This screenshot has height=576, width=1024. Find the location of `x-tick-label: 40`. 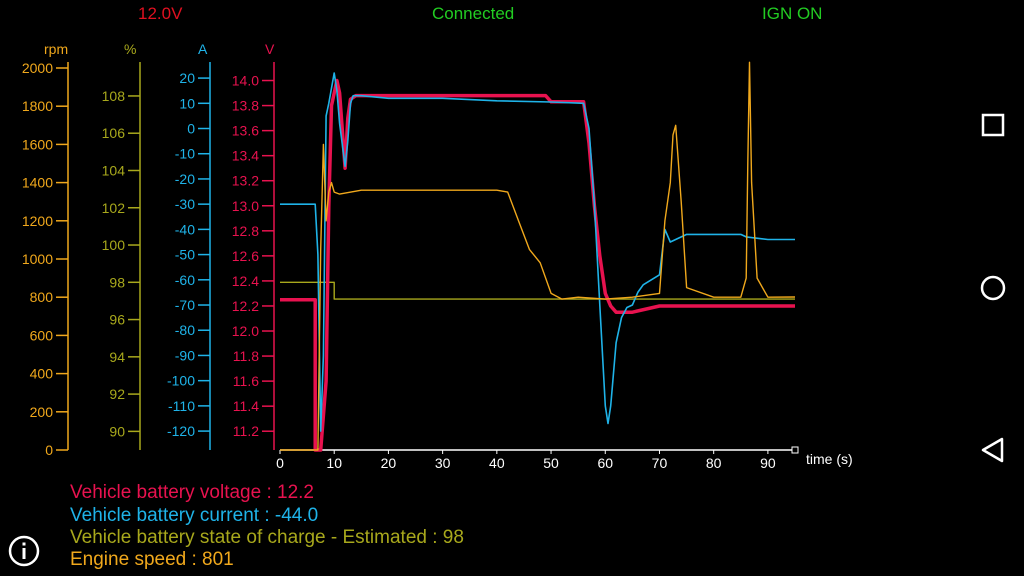

x-tick-label: 40 is located at coordinates (497, 463).